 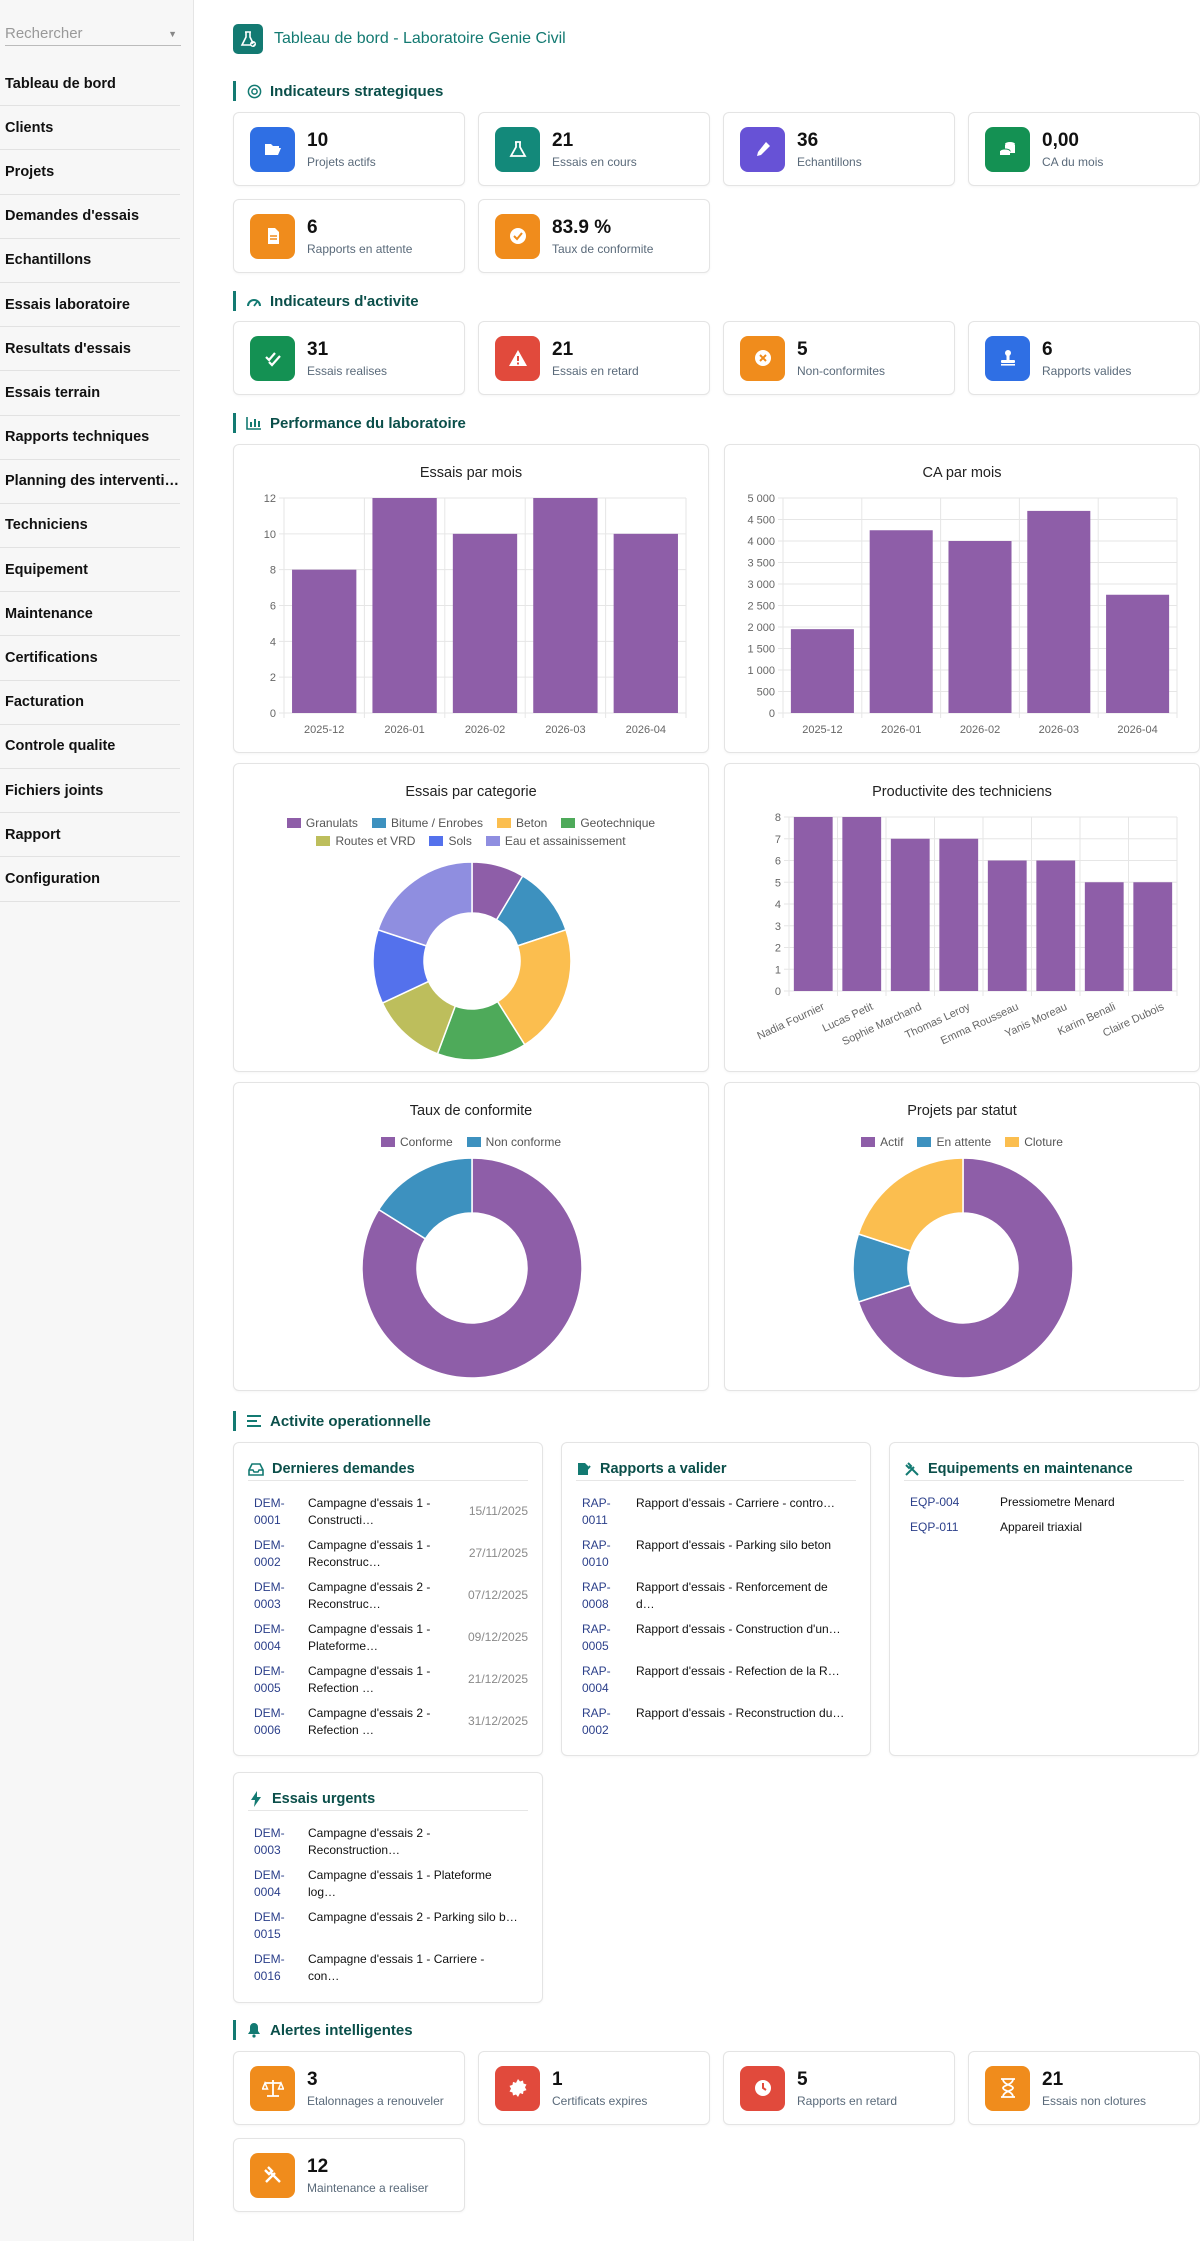 What do you see at coordinates (1047, 1532) in the screenshot?
I see `list-item: EQP-011 Appareil triaxial` at bounding box center [1047, 1532].